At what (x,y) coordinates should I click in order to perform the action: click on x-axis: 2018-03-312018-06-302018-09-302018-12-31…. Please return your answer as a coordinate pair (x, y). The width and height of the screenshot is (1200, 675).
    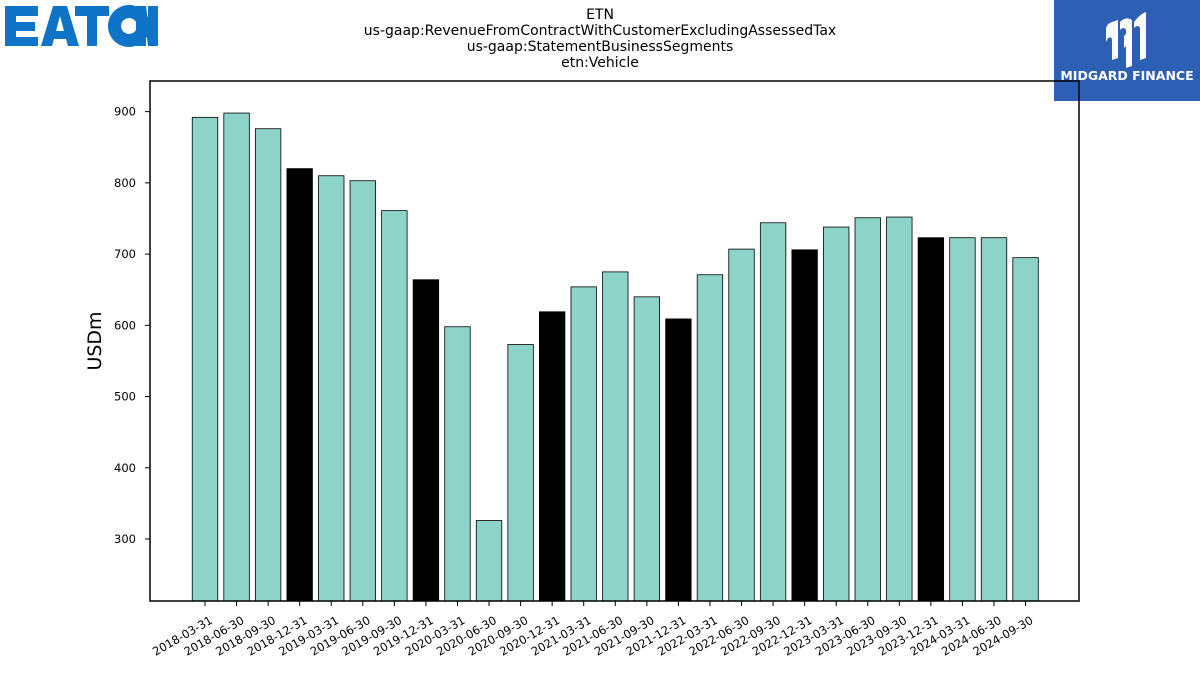
    Looking at the image, I should click on (592, 630).